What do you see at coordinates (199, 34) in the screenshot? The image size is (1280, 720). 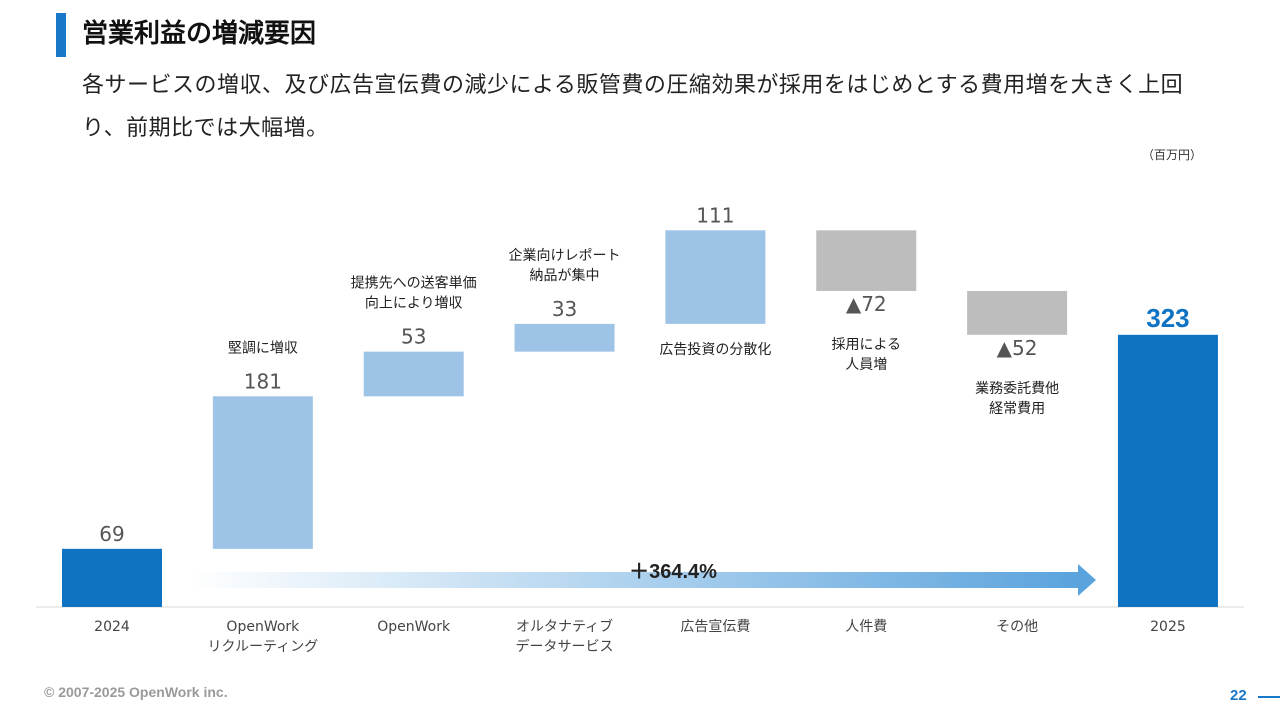 I see `page-title: 営業利益の増減要因` at bounding box center [199, 34].